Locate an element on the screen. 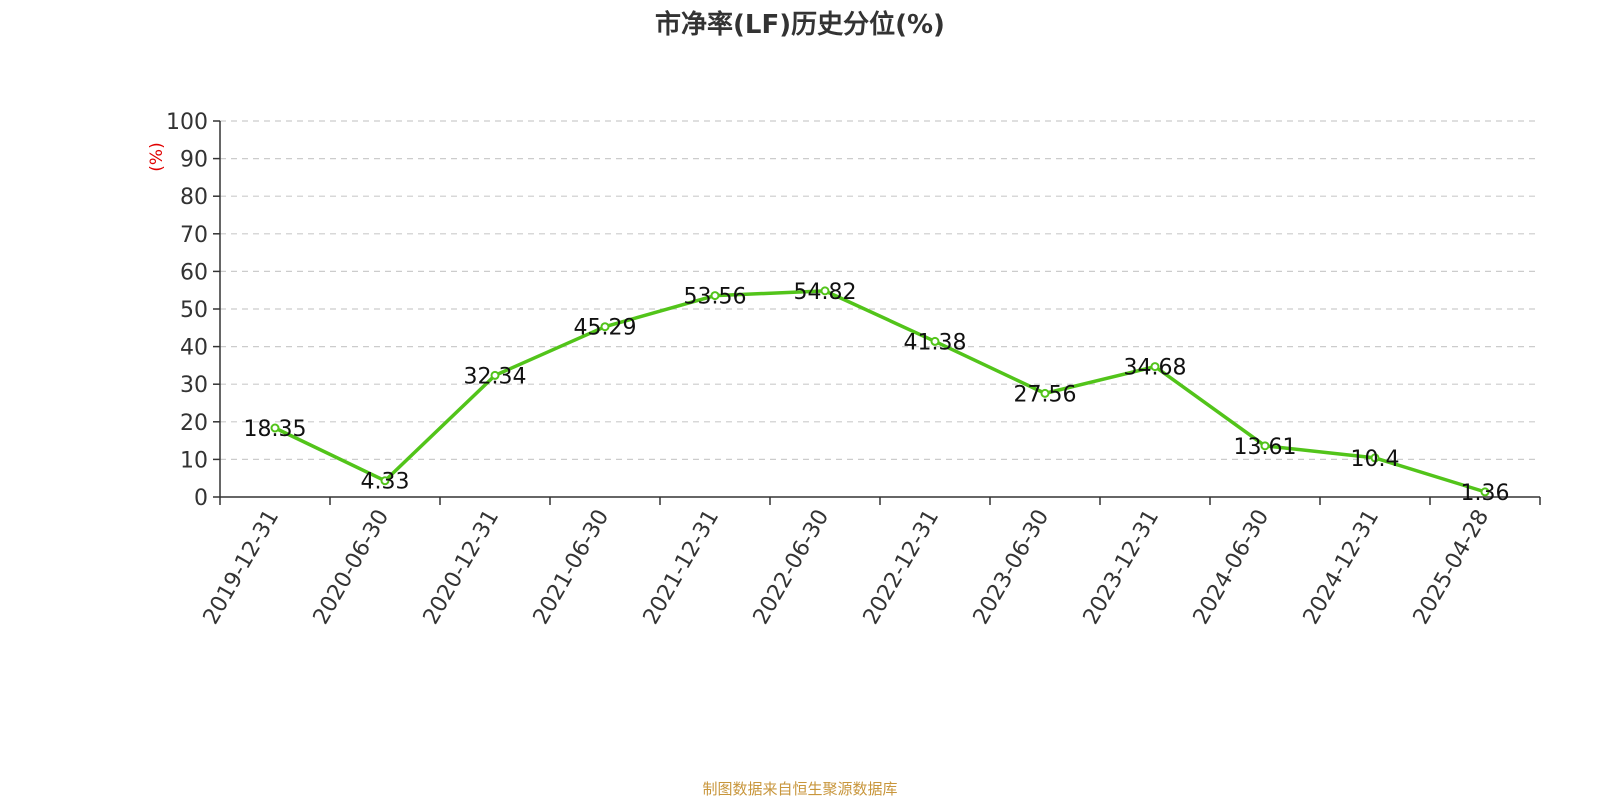  y-tick-label: 100 is located at coordinates (187, 122).